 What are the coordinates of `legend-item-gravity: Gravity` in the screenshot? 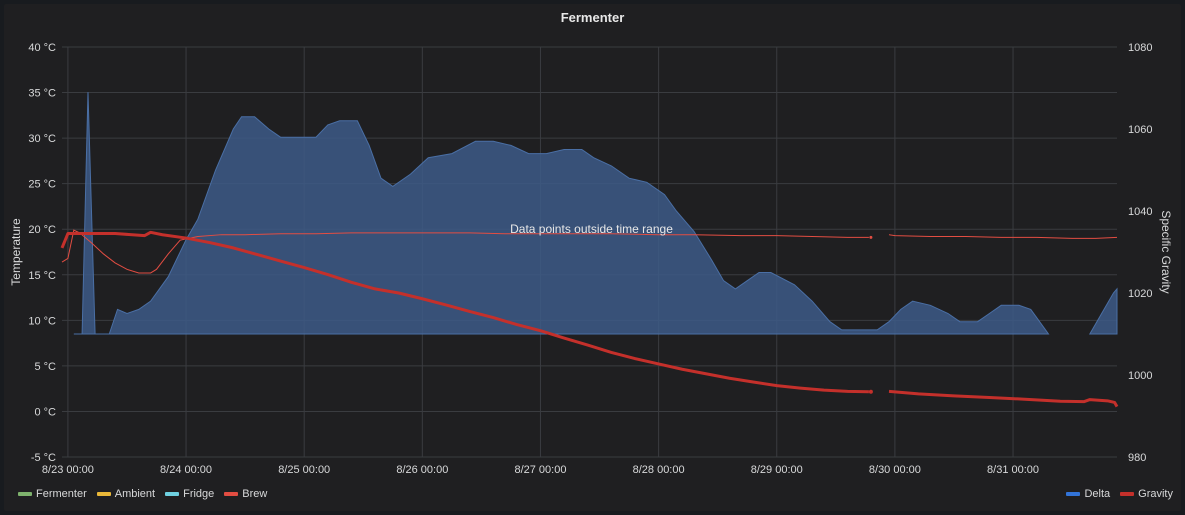 It's located at (1146, 494).